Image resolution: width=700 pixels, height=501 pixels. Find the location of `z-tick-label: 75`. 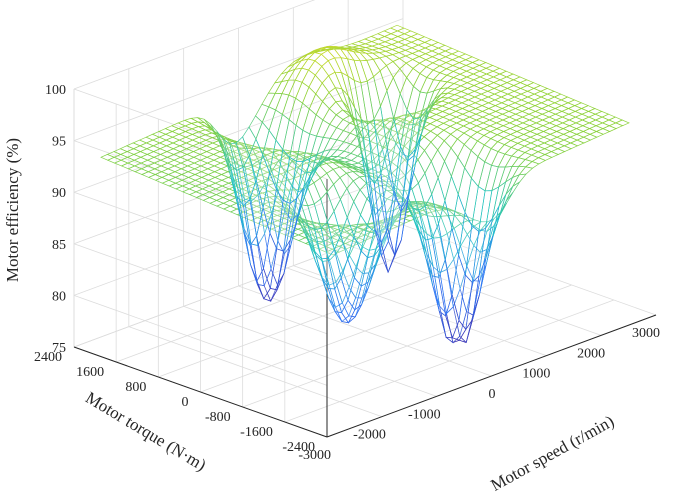

z-tick-label: 75 is located at coordinates (59, 348).